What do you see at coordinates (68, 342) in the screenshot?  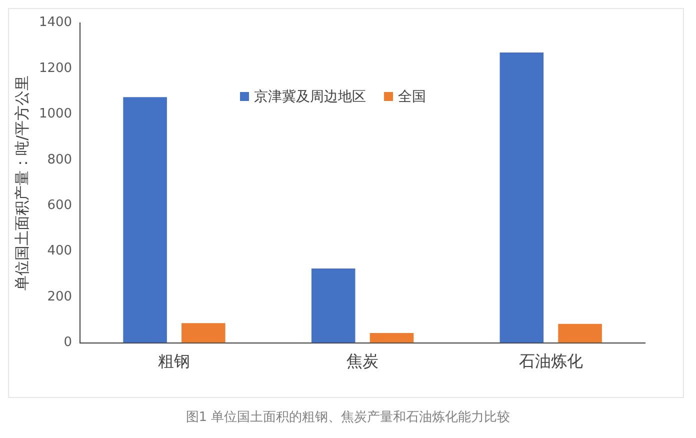 I see `y-tick-label: 0` at bounding box center [68, 342].